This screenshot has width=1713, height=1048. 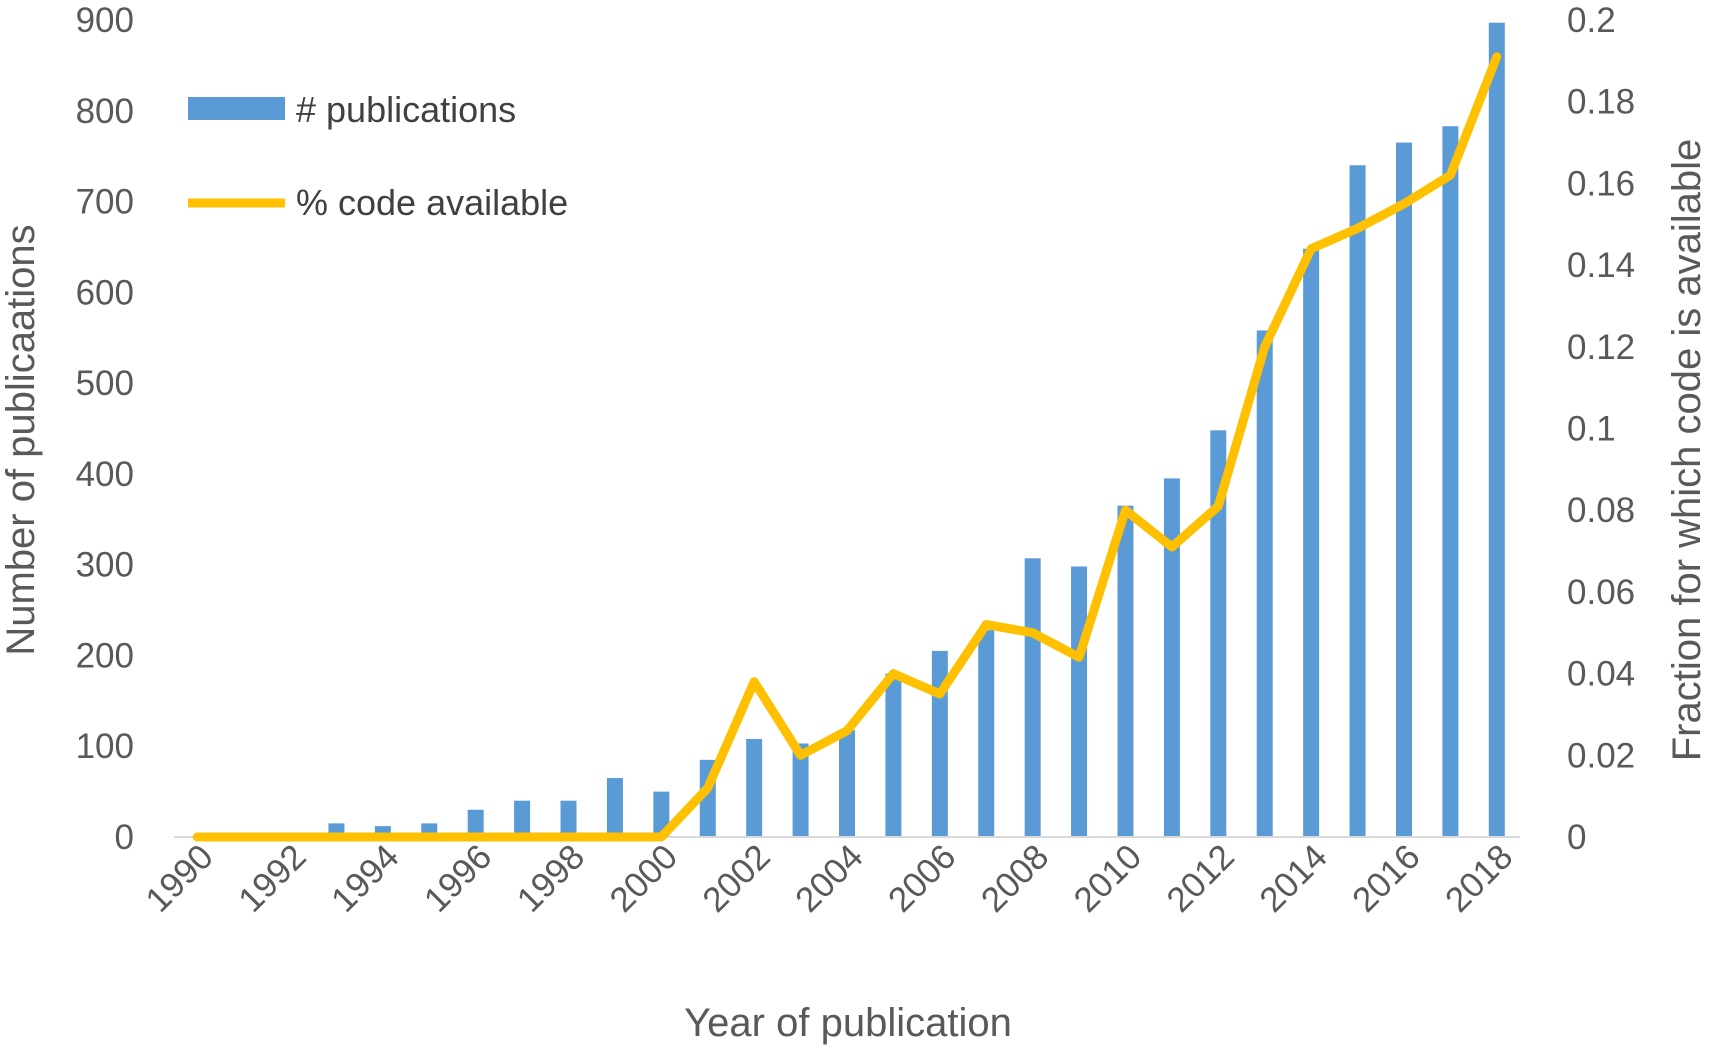 I want to click on x-tick-label: 2008, so click(x=1015, y=878).